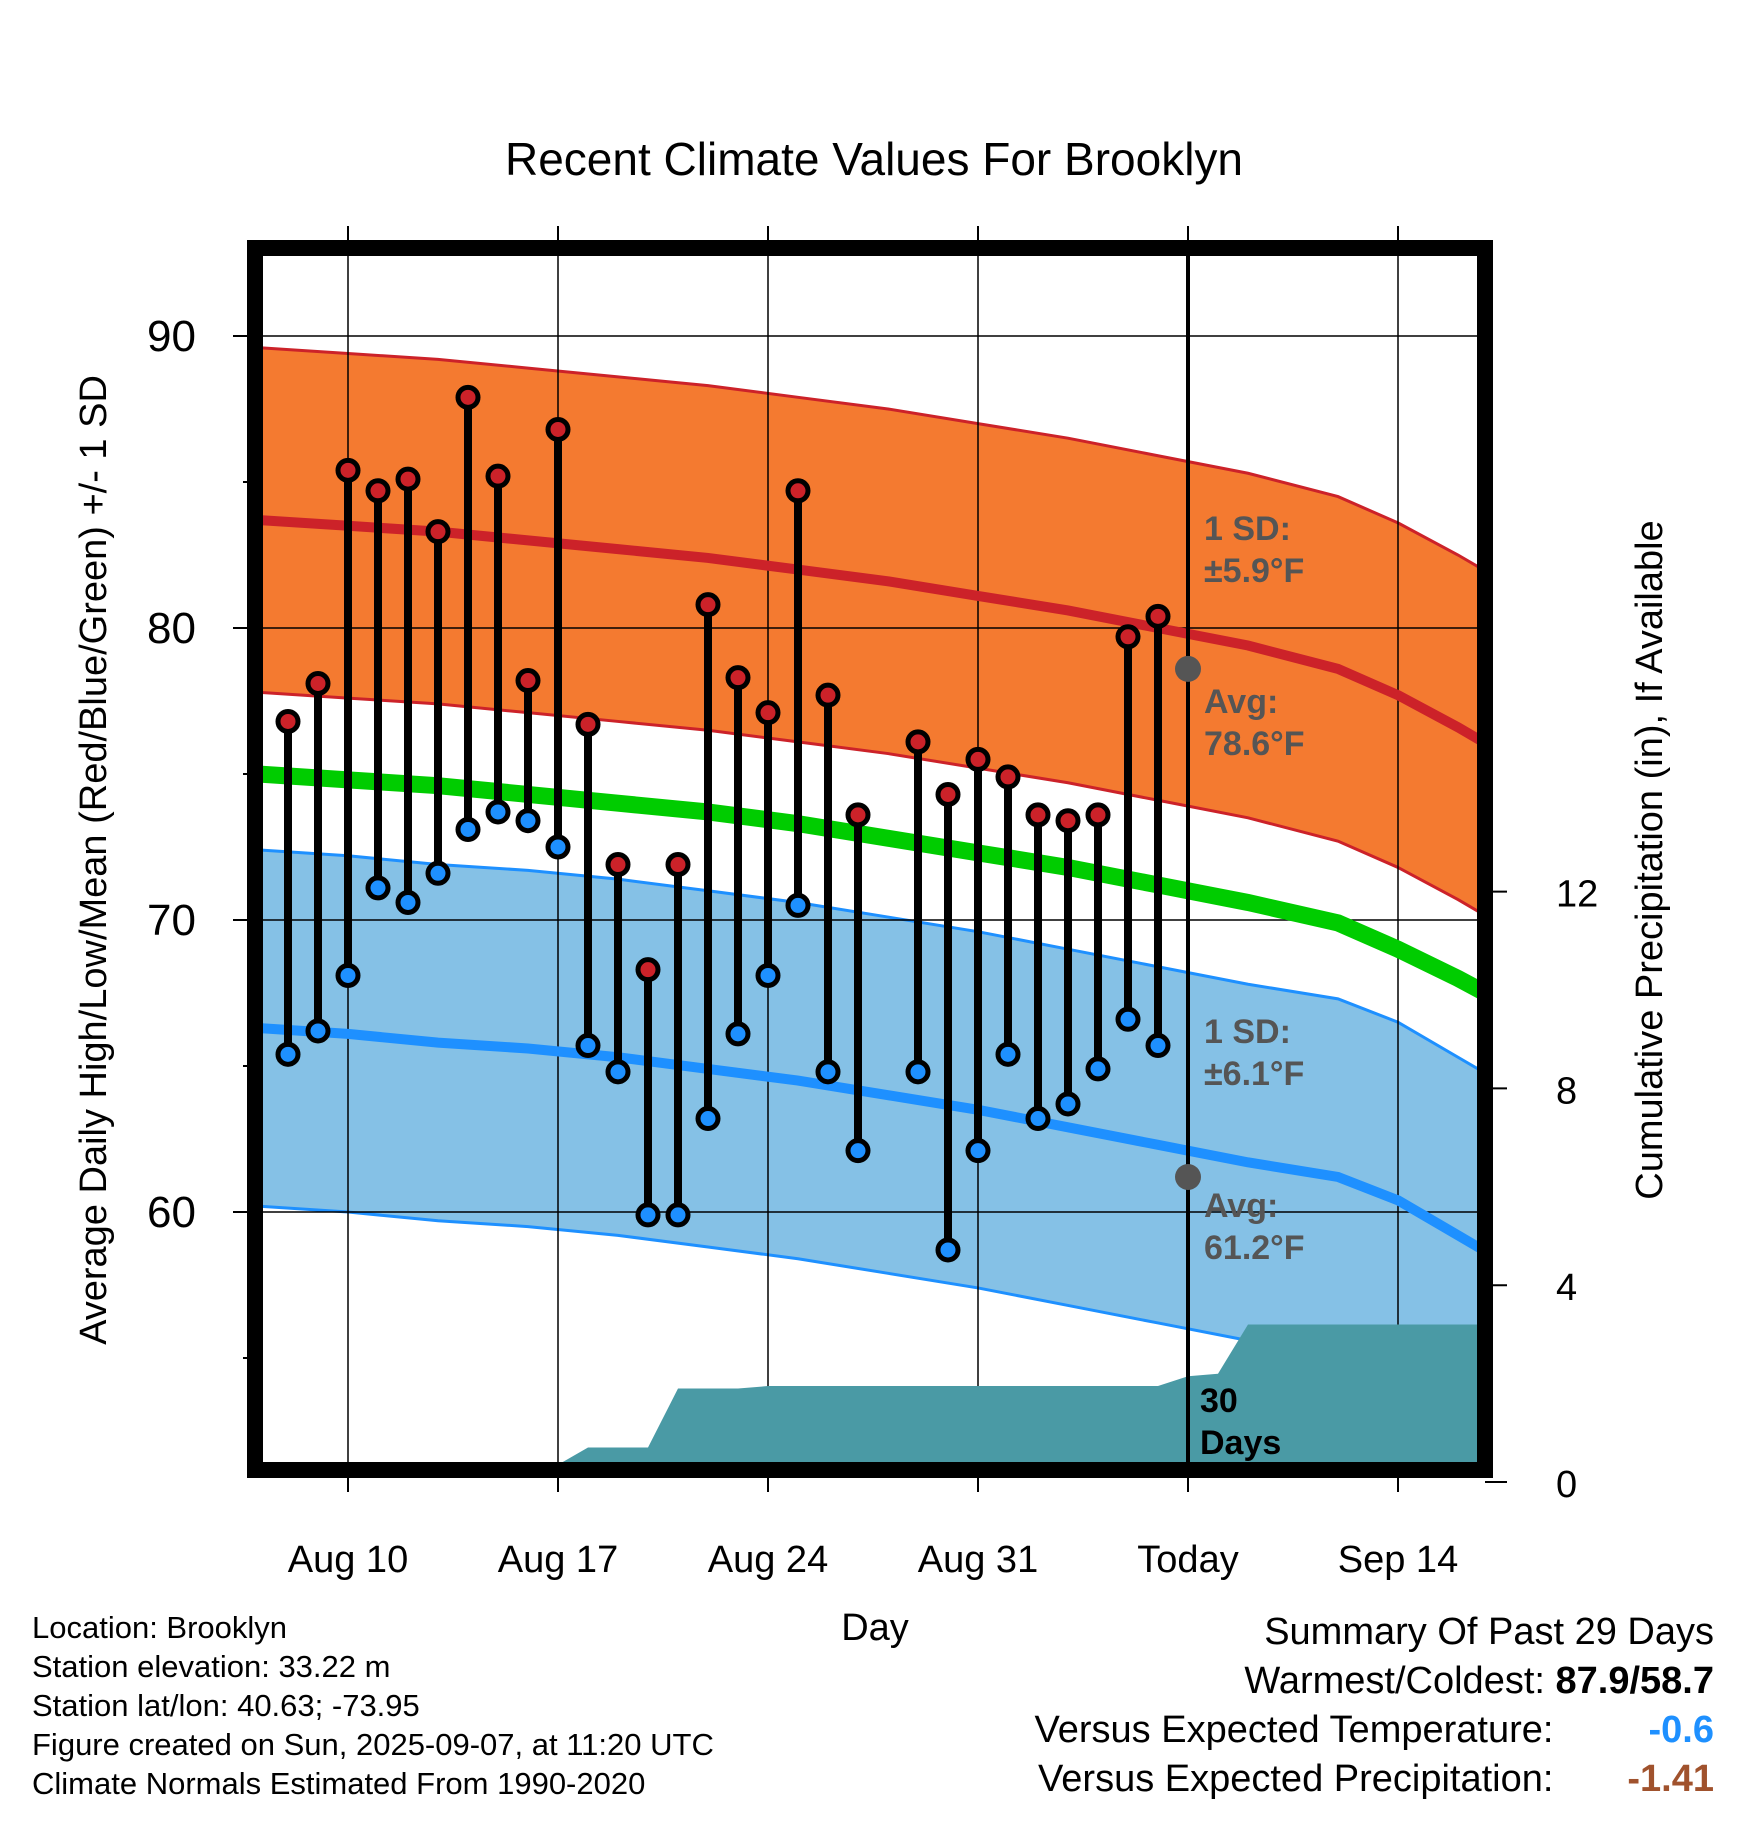 The image size is (1748, 1828). What do you see at coordinates (171, 920) in the screenshot?
I see `y-tick-label: 70` at bounding box center [171, 920].